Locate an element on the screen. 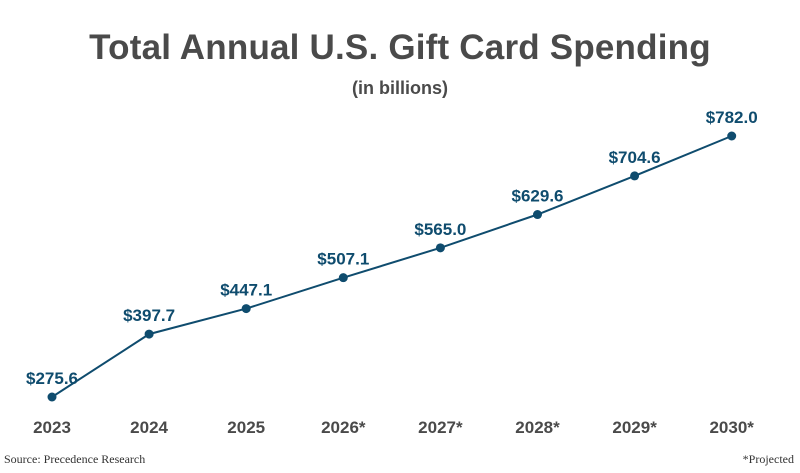  data-label-0: $275.6 is located at coordinates (52, 378).